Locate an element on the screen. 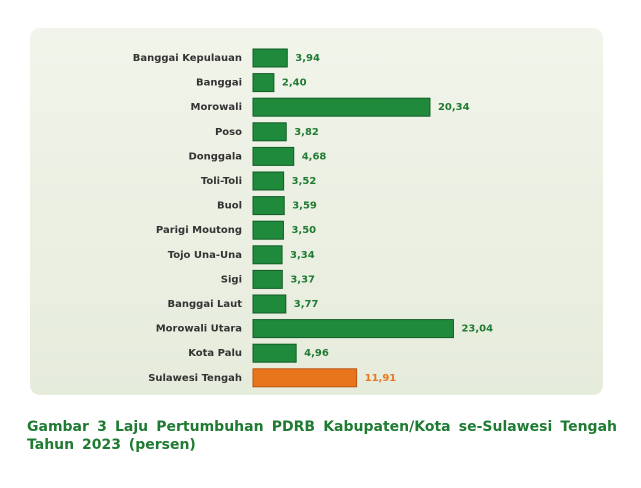 Image resolution: width=641 pixels, height=488 pixels. category-label: Sigi is located at coordinates (231, 279).